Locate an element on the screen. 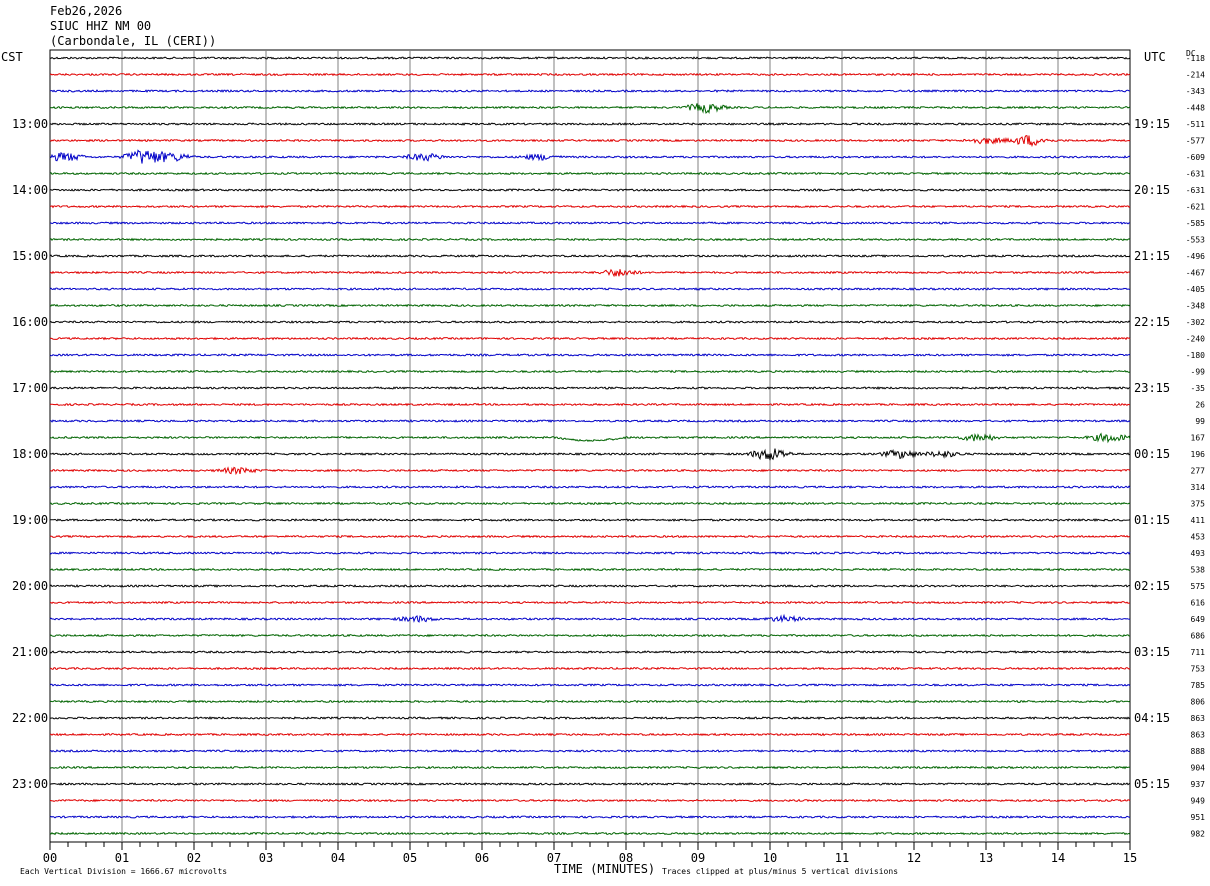 This screenshot has width=1210, height=886. x-tick-label: 13 is located at coordinates (986, 858).